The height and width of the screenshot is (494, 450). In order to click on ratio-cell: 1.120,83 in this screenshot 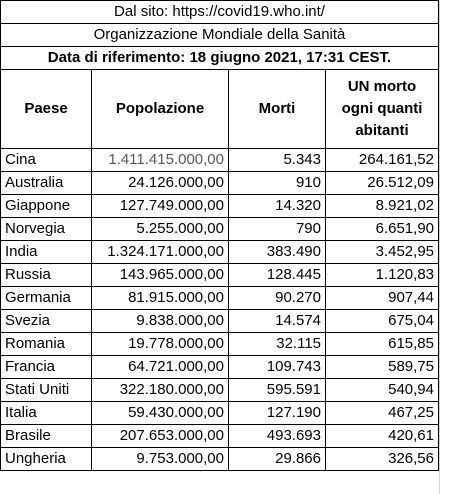, I will do `click(382, 275)`.